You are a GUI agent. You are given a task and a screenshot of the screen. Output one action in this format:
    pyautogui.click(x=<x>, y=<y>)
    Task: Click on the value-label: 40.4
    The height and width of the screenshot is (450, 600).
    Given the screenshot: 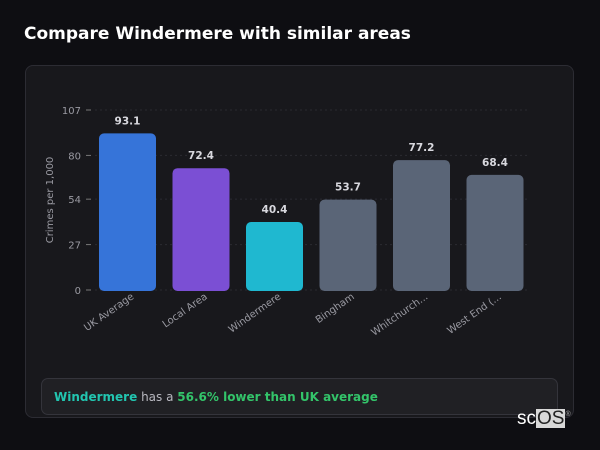 What is the action you would take?
    pyautogui.click(x=275, y=210)
    